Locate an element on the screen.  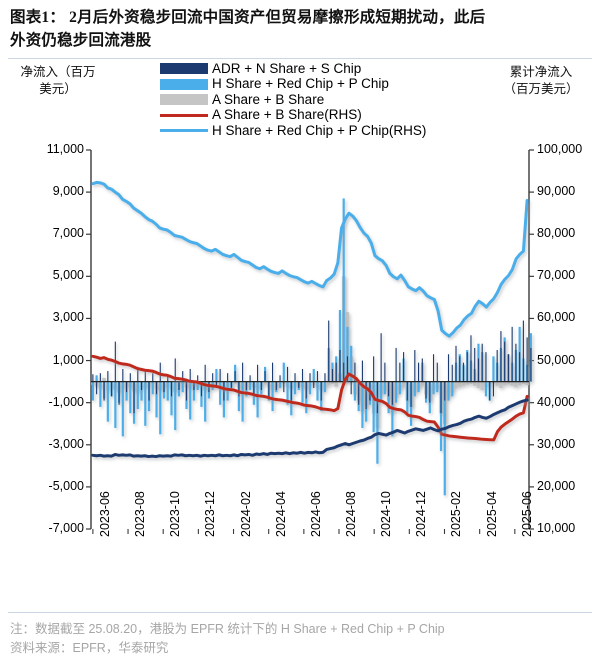
y-tick-left-9: -7,000 is located at coordinates (66, 528).